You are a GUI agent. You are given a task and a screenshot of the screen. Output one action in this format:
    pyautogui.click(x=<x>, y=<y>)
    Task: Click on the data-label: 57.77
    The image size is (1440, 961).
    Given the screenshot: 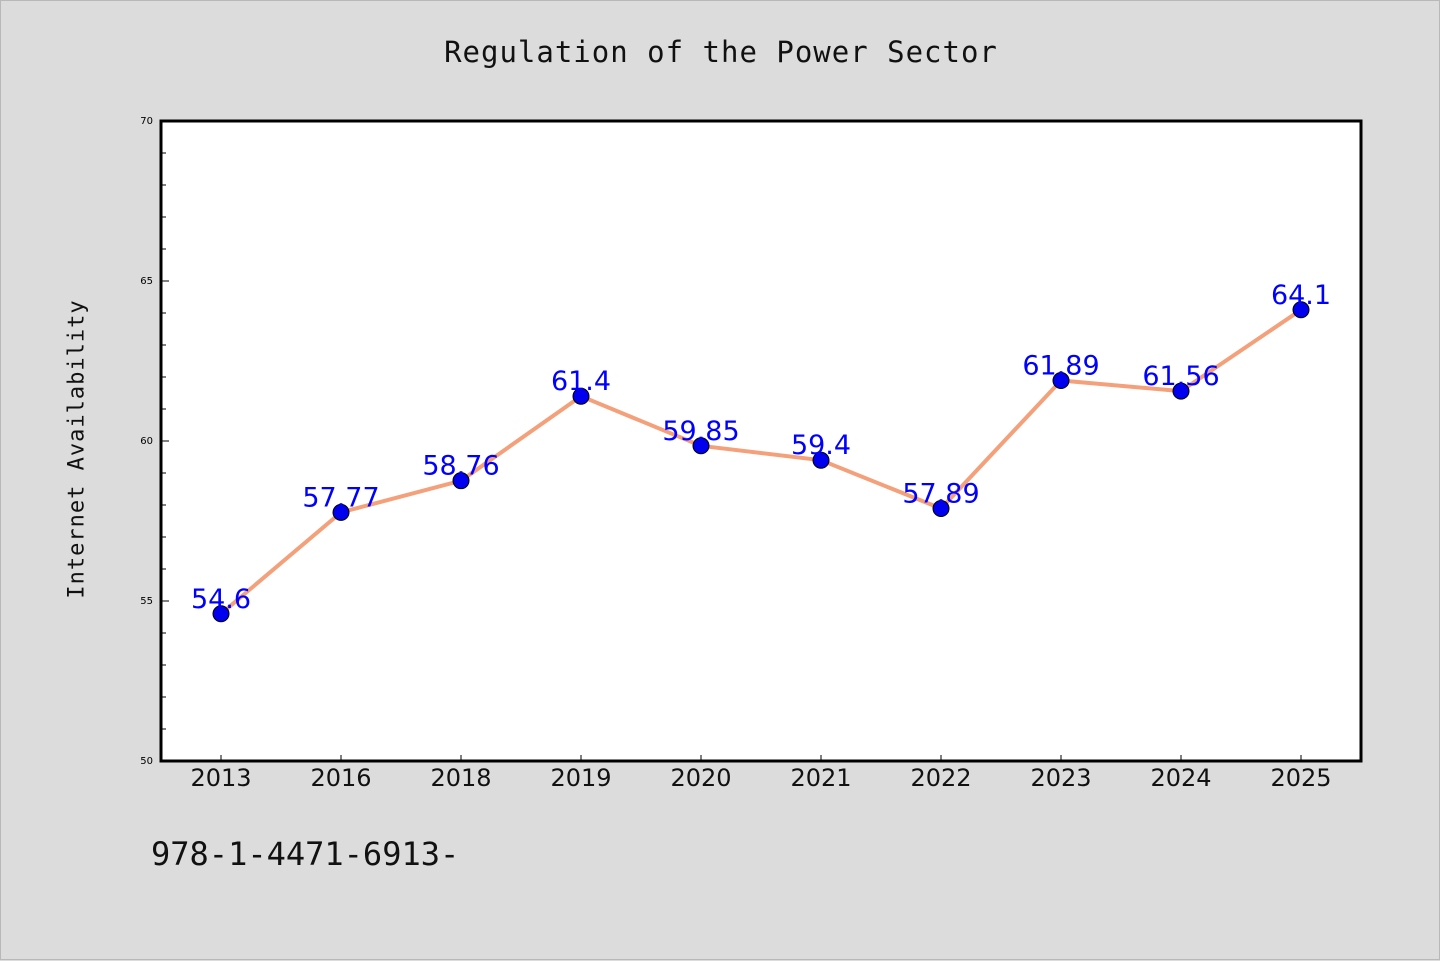 What is the action you would take?
    pyautogui.click(x=340, y=497)
    